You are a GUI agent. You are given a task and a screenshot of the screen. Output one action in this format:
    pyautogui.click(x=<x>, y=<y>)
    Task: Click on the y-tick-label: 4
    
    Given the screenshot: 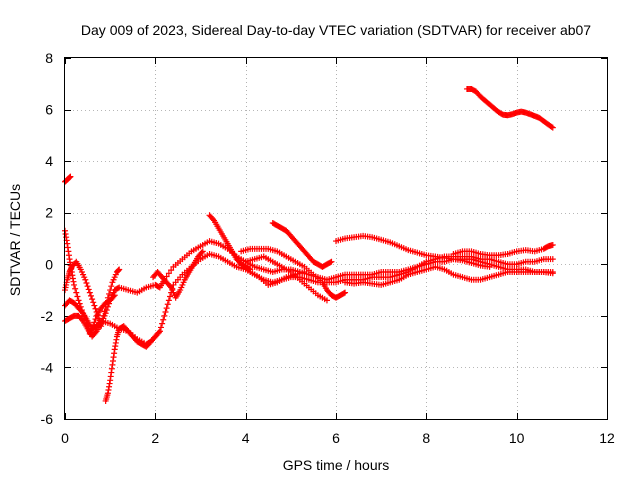 What is the action you would take?
    pyautogui.click(x=49, y=161)
    